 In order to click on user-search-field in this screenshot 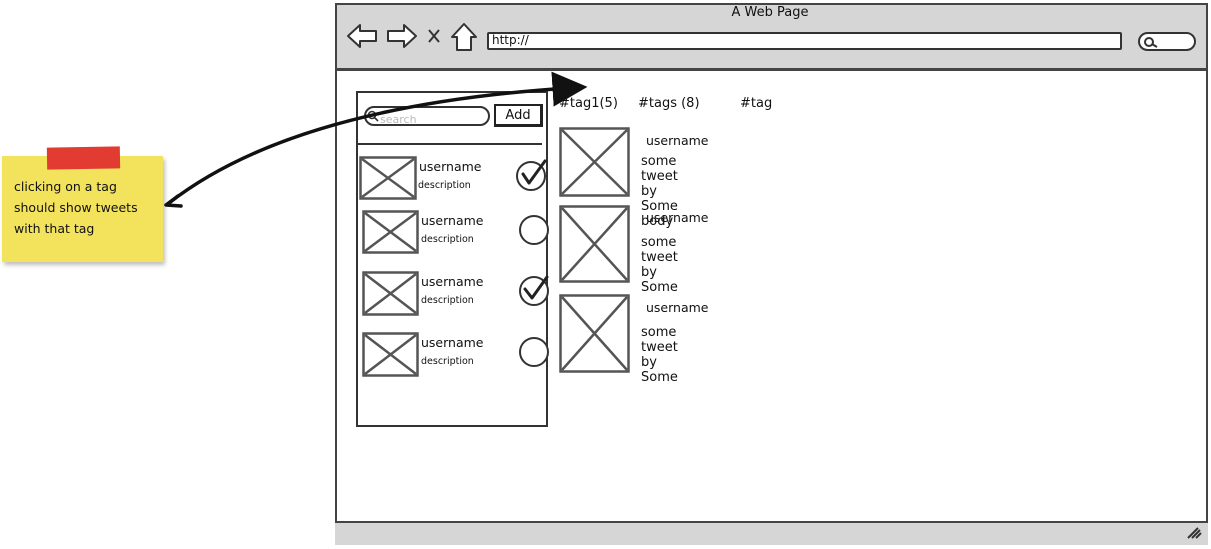, I will do `click(427, 117)`.